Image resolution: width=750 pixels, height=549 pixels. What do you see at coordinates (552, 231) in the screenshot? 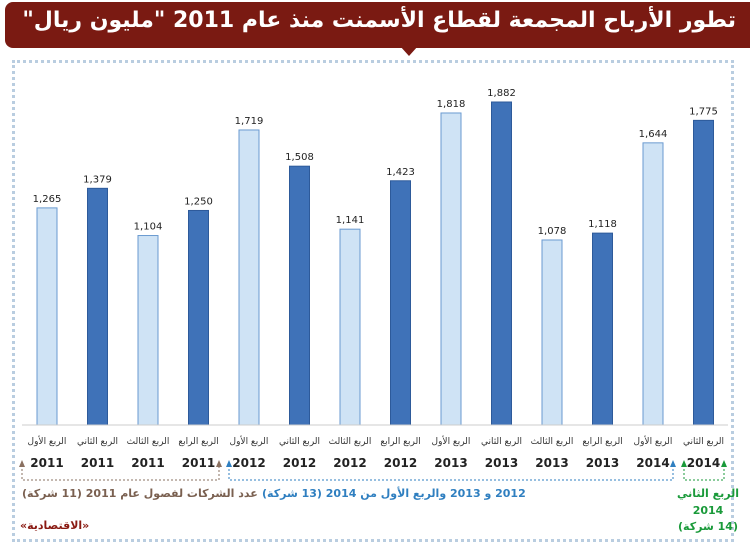
I see `data-label: 1,078` at bounding box center [552, 231].